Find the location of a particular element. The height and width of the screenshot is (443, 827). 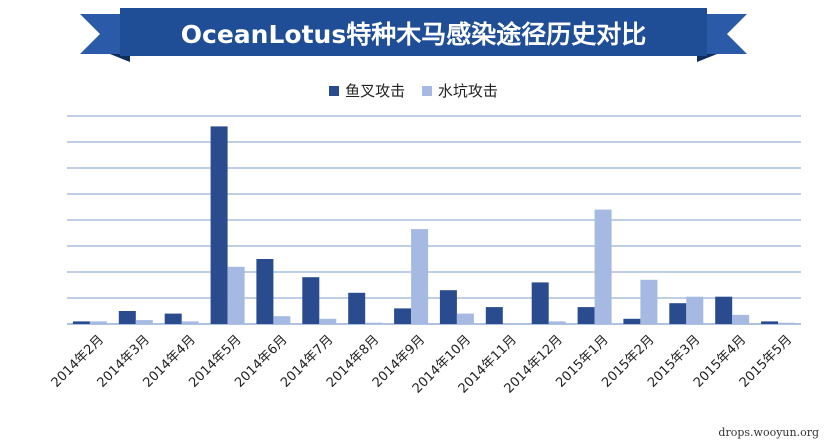

chart-title: OceanLotus特种木马感染途径历史对比 is located at coordinates (413, 34).